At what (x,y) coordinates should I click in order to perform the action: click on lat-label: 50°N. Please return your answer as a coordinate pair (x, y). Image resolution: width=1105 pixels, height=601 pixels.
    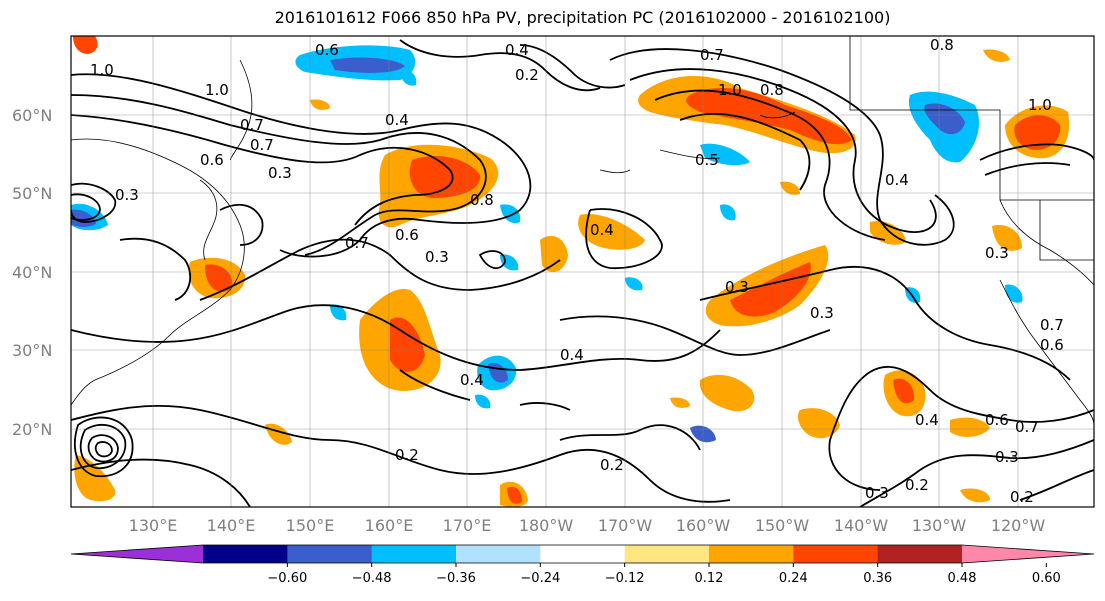
    Looking at the image, I should click on (32, 193).